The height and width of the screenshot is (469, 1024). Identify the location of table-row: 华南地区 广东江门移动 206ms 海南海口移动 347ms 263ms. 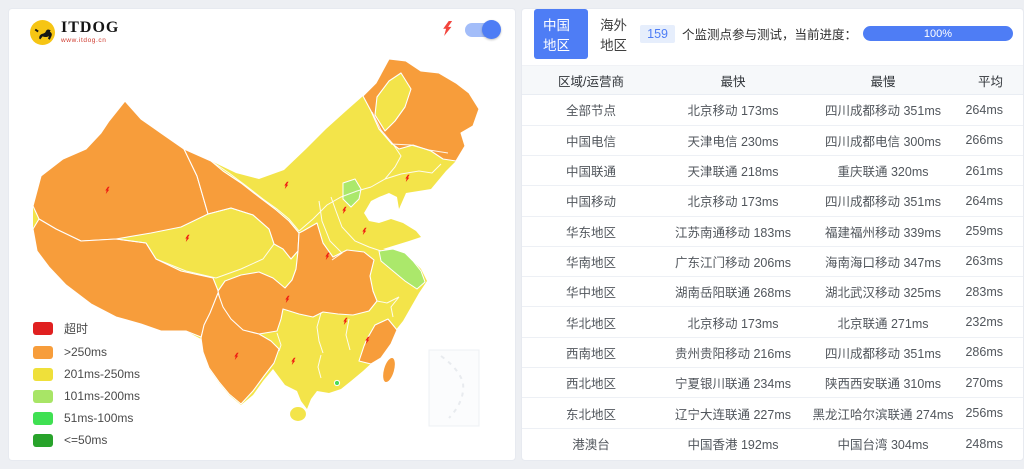
(772, 262).